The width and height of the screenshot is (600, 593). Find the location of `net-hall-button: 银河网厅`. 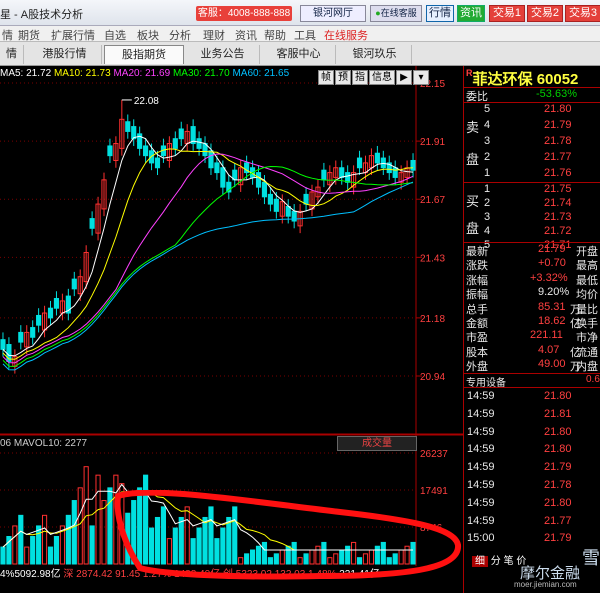

net-hall-button: 银河网厅 is located at coordinates (333, 13).